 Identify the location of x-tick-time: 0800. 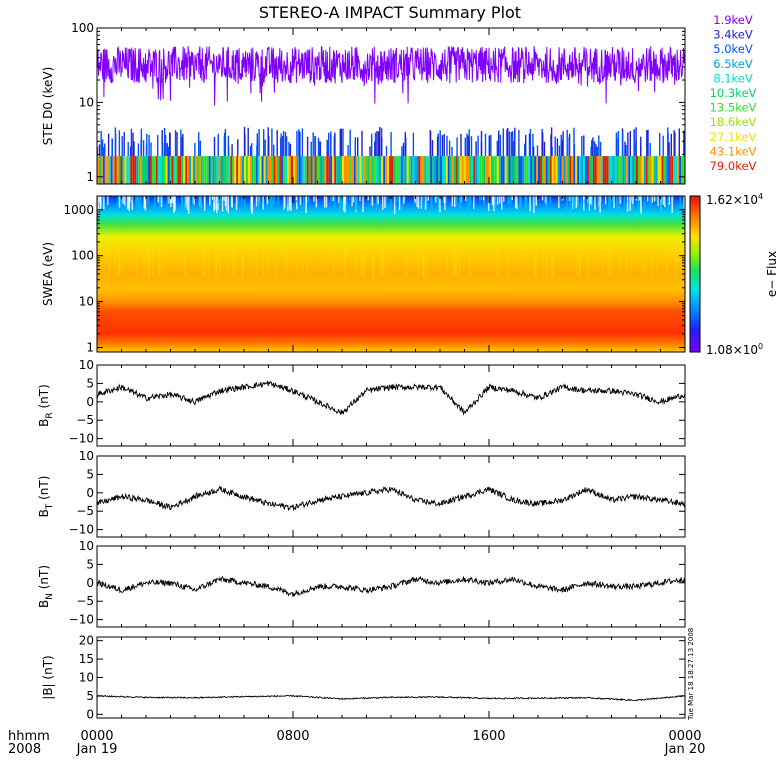
(292, 736).